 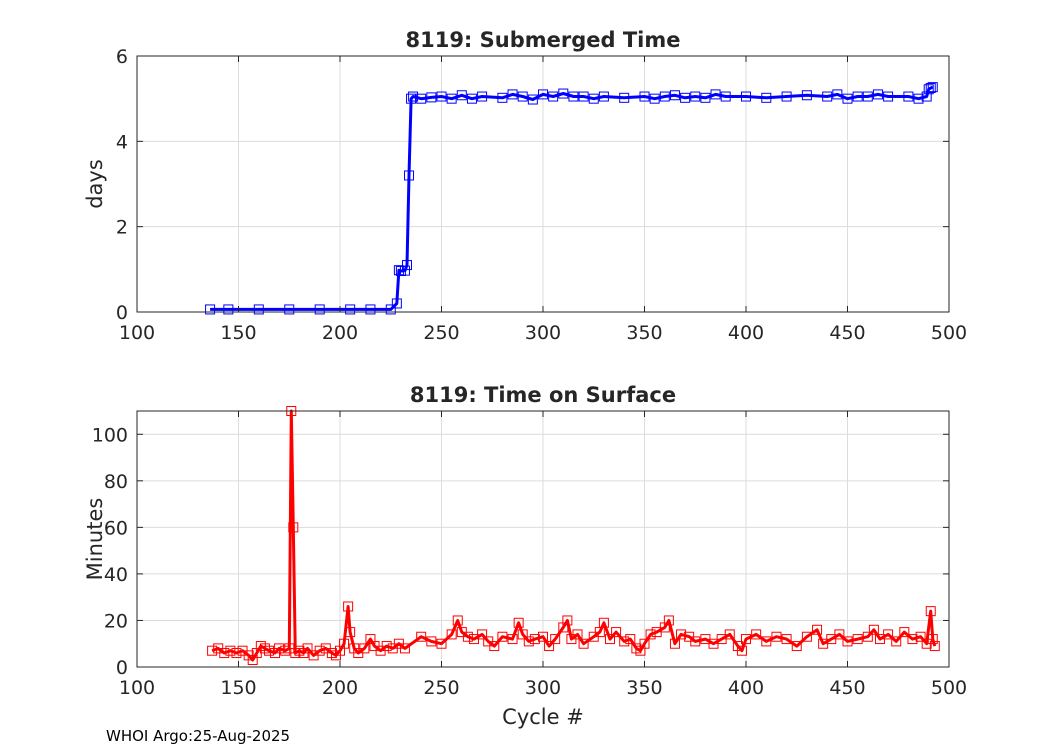 I want to click on y-axis-label: days, so click(x=95, y=184).